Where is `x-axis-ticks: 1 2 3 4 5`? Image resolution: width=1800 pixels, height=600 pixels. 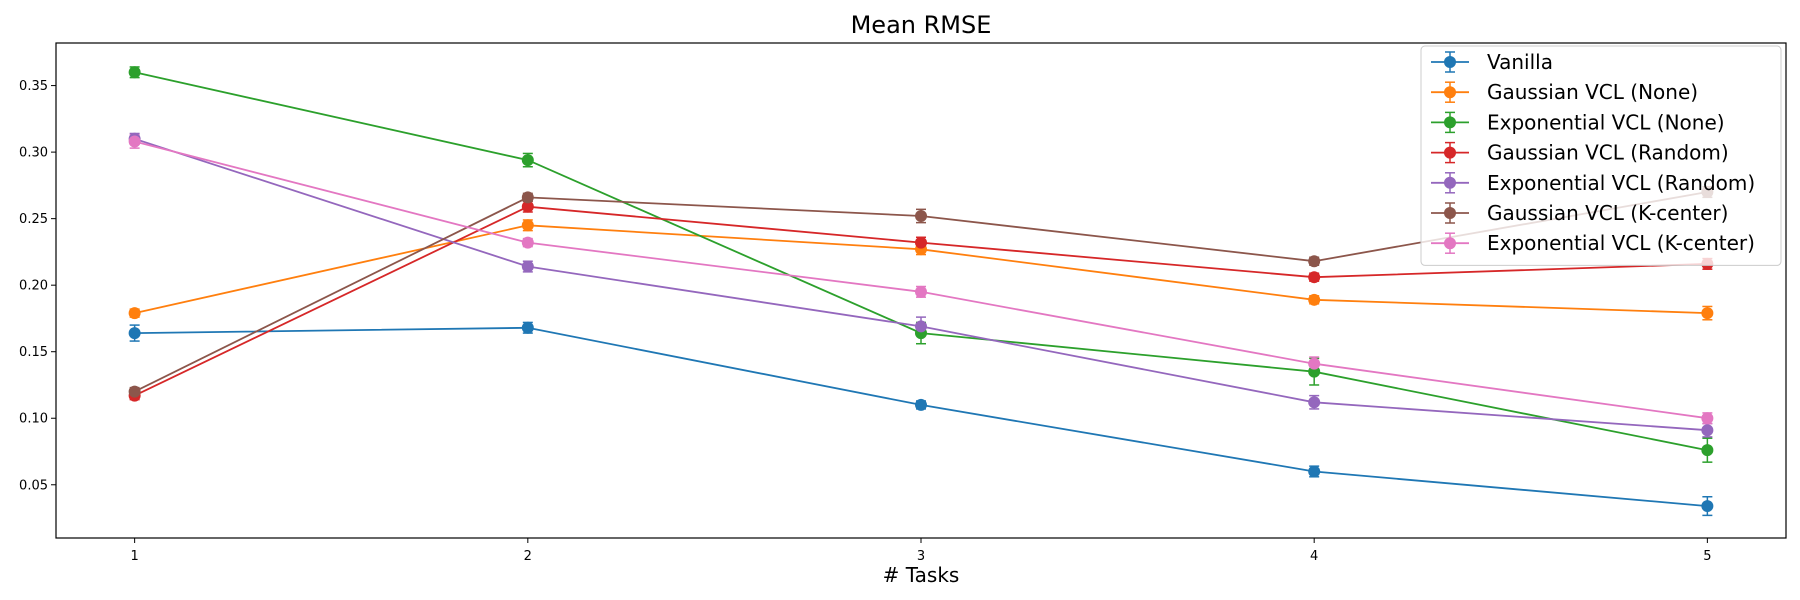
x-axis-ticks: 1 2 3 4 5 is located at coordinates (921, 551).